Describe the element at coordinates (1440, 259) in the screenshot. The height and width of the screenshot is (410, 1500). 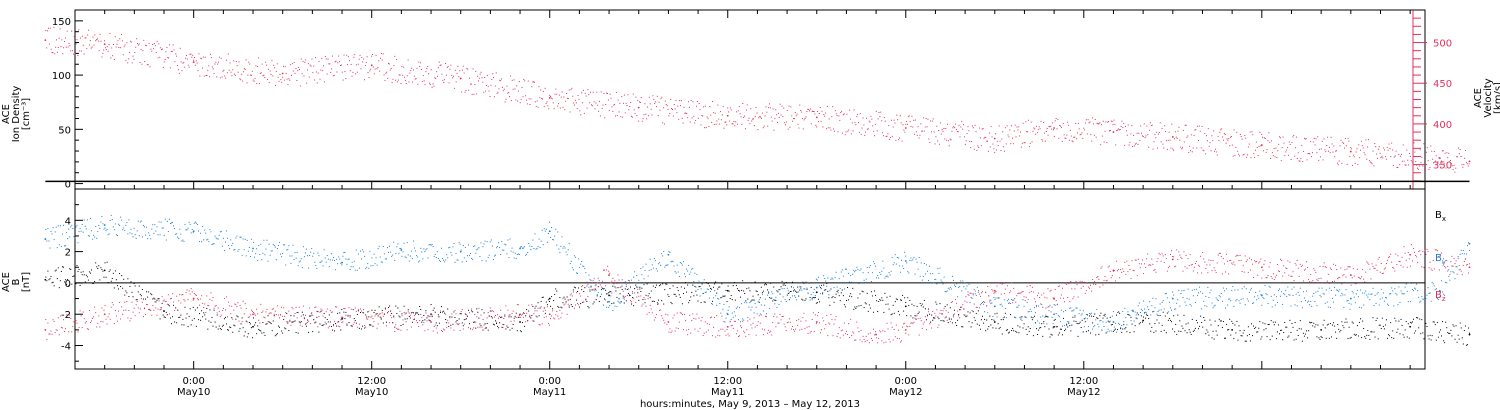
I see `legend-by: By` at that location.